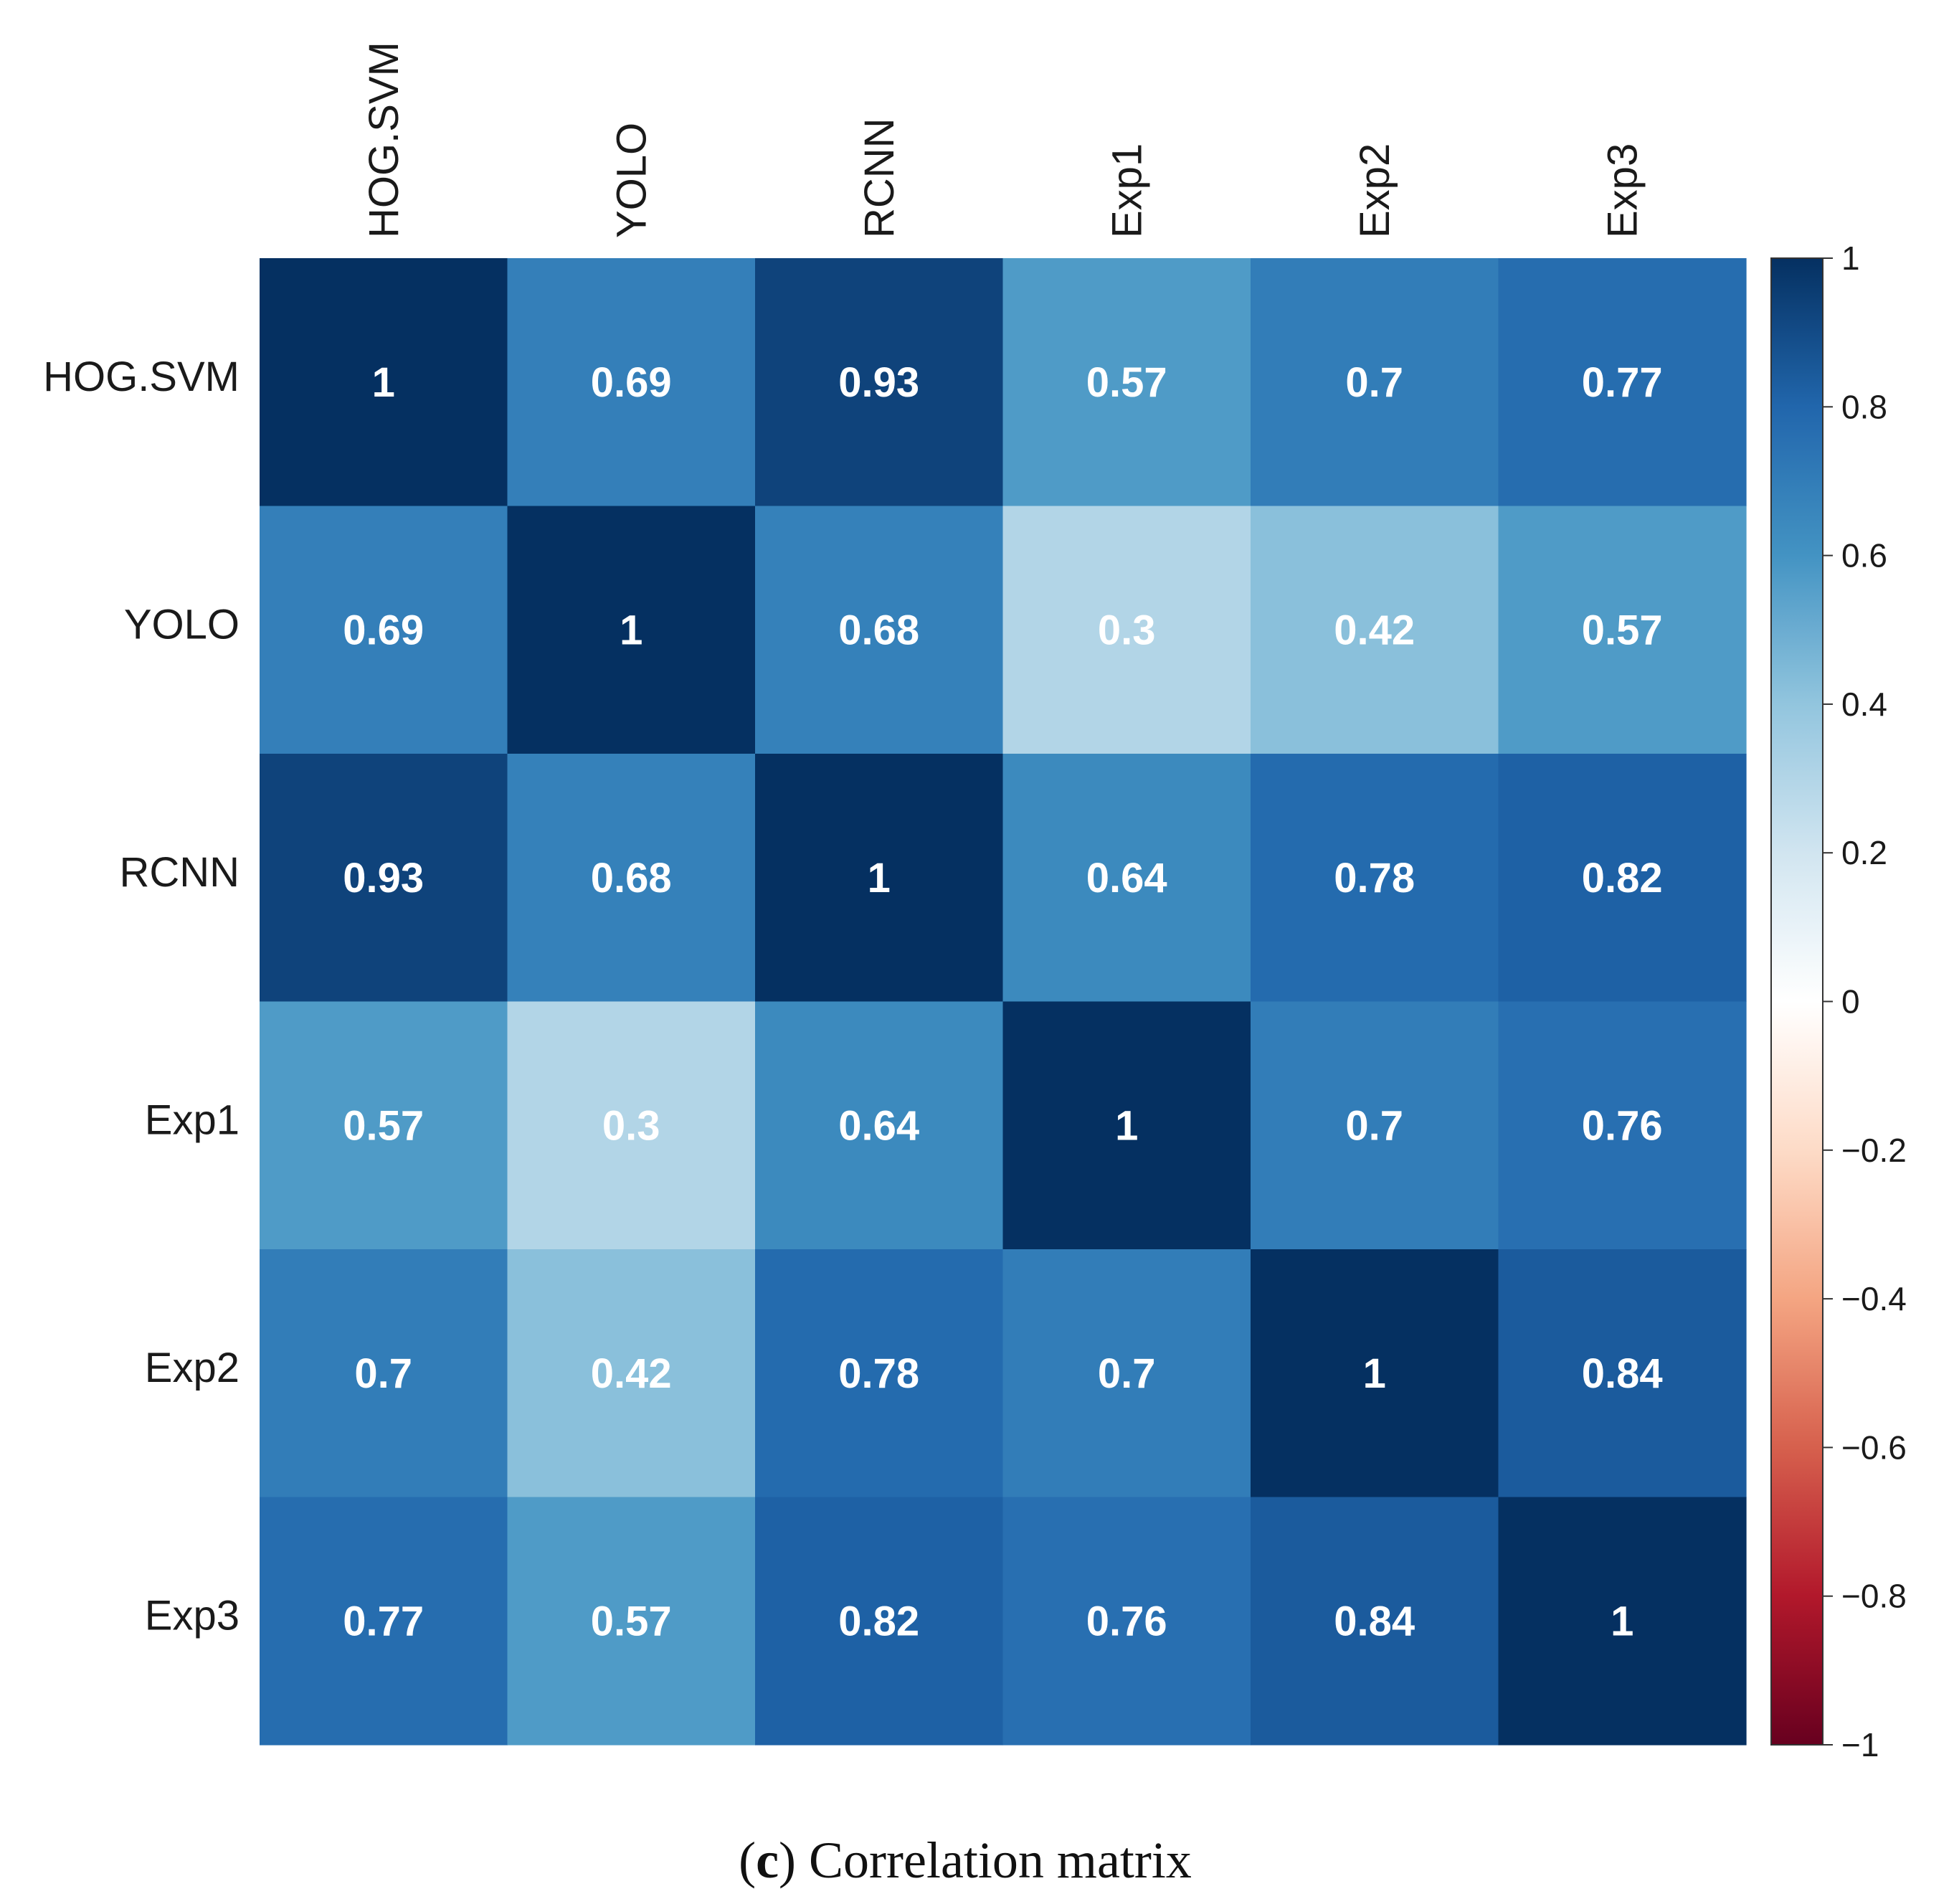 This screenshot has width=1954, height=1904. Describe the element at coordinates (1622, 190) in the screenshot. I see `column-label-Exp3: Exp3` at that location.